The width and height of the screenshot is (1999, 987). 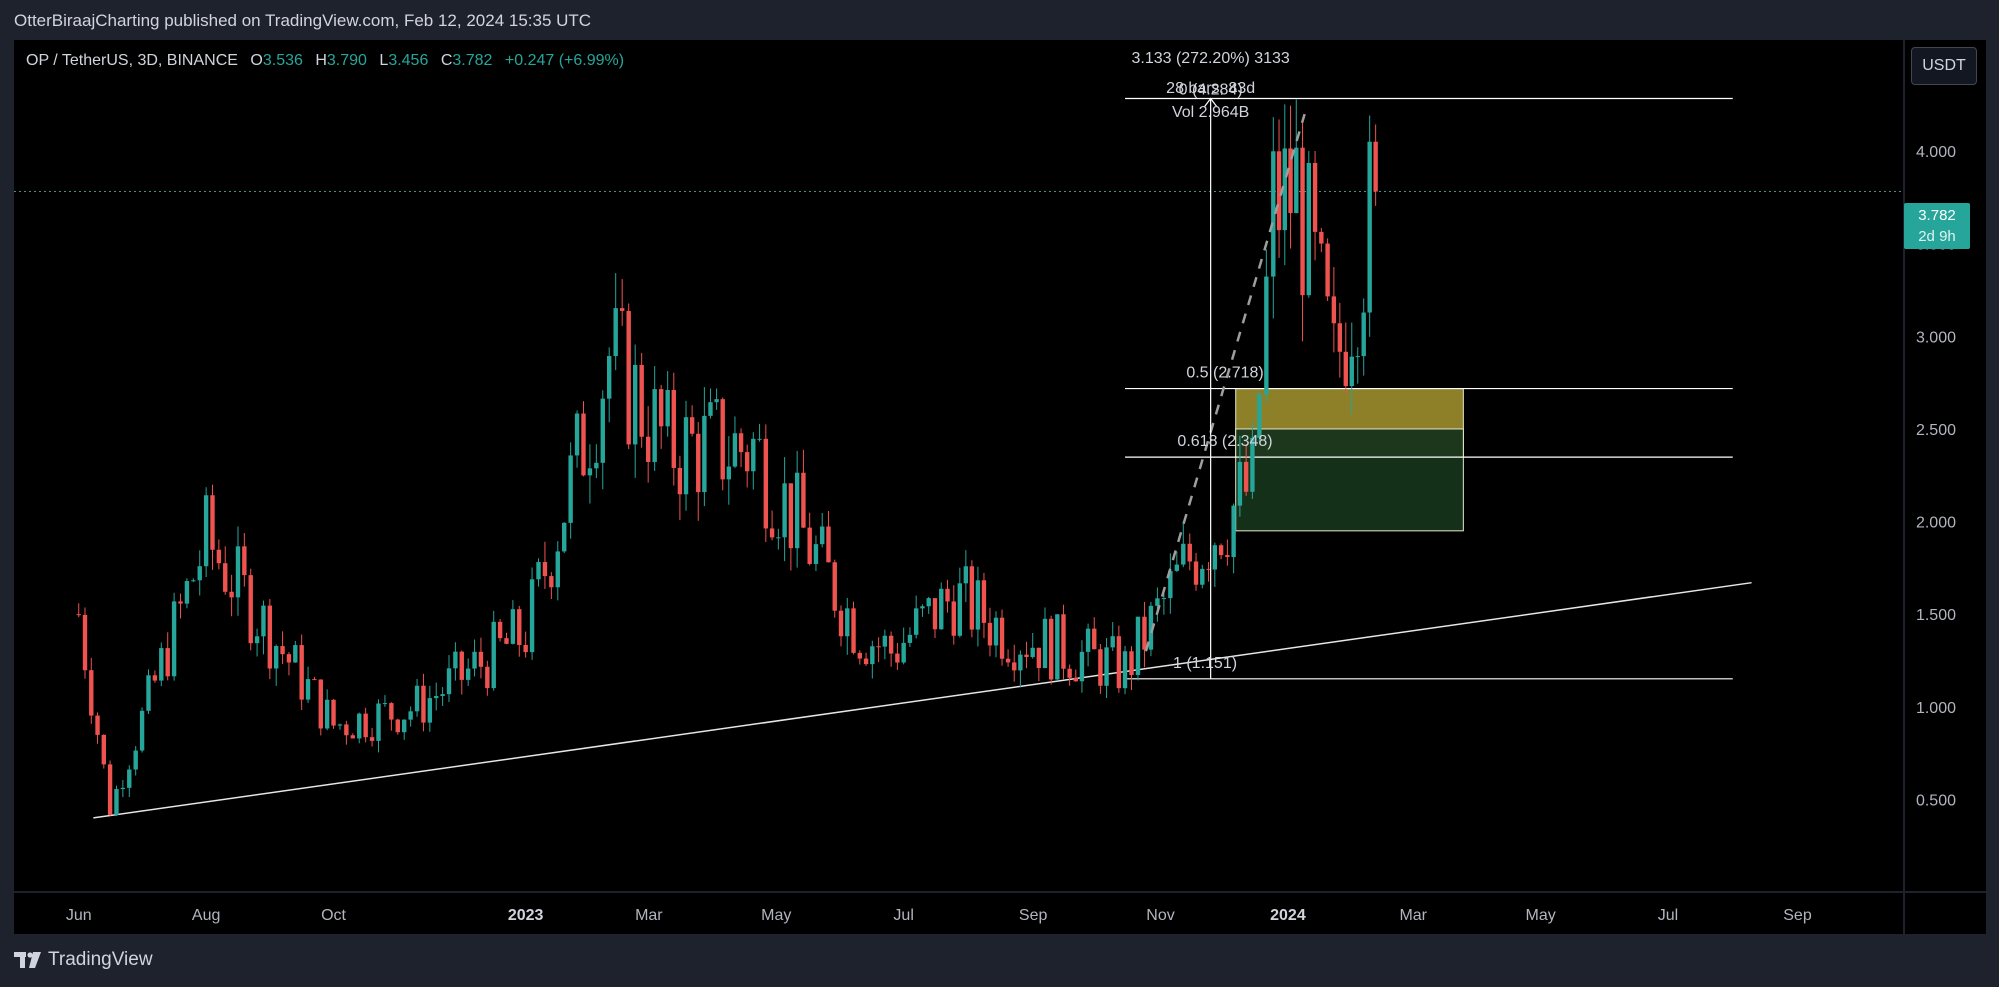 I want to click on close-label: C, so click(x=446, y=60).